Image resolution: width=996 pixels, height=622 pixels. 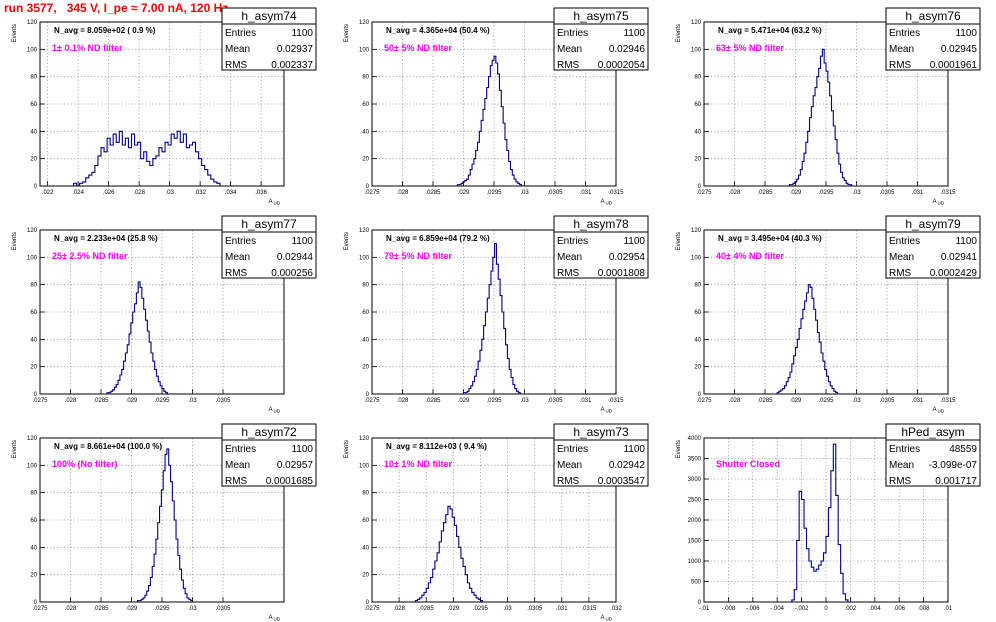 I want to click on stats-value: 0.02945, so click(x=959, y=49).